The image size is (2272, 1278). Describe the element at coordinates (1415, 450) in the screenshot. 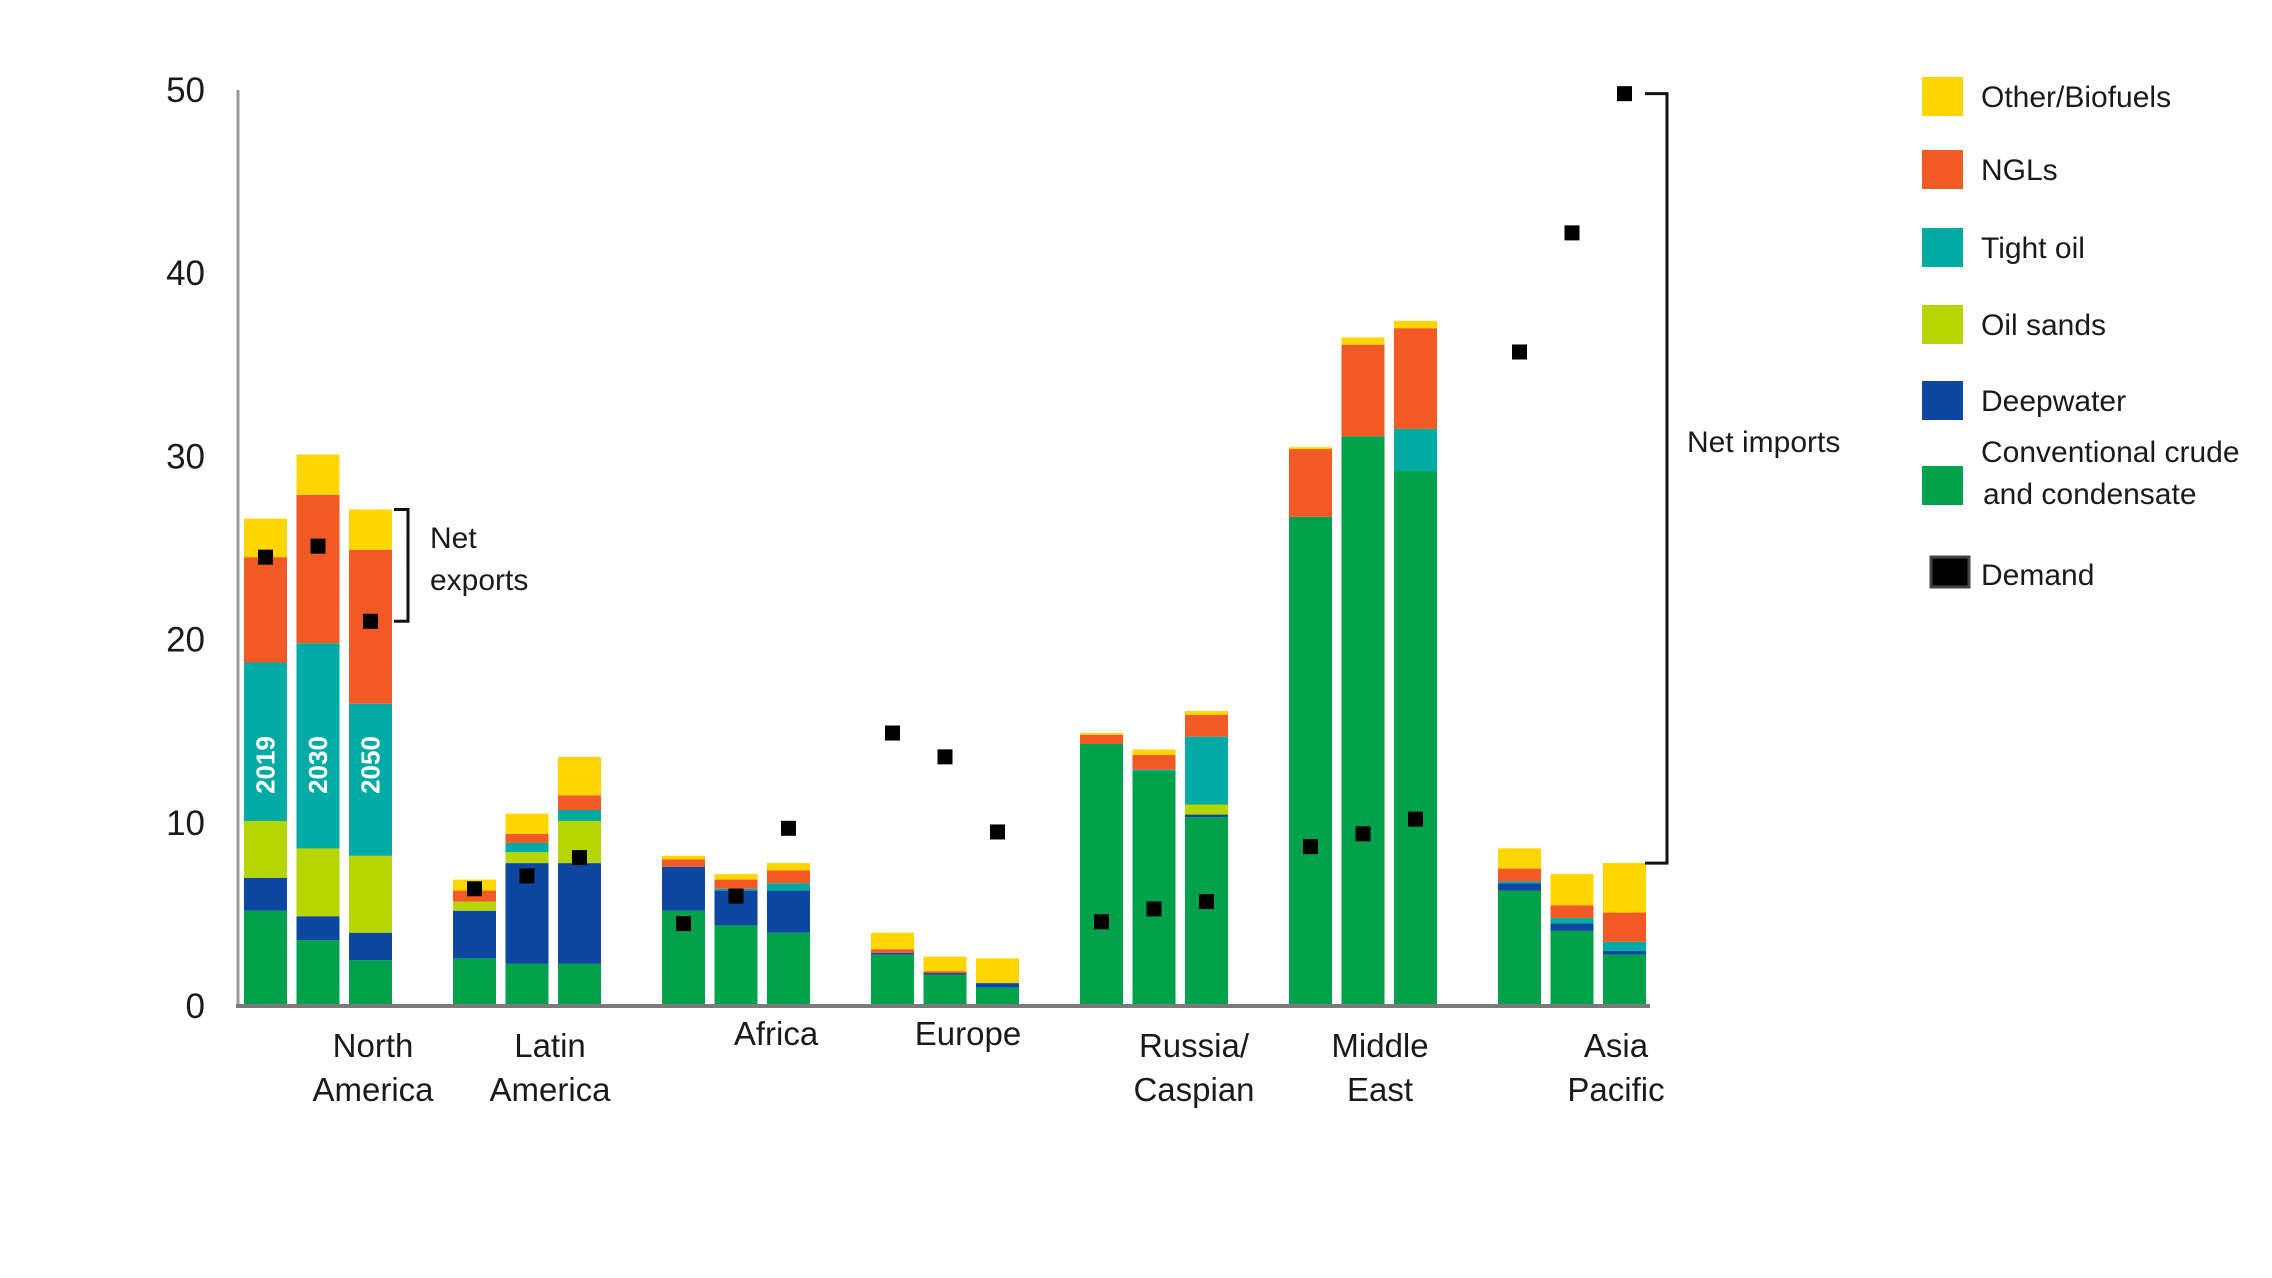

I see `bar-segment-middle-east-2050-tight-oil` at that location.